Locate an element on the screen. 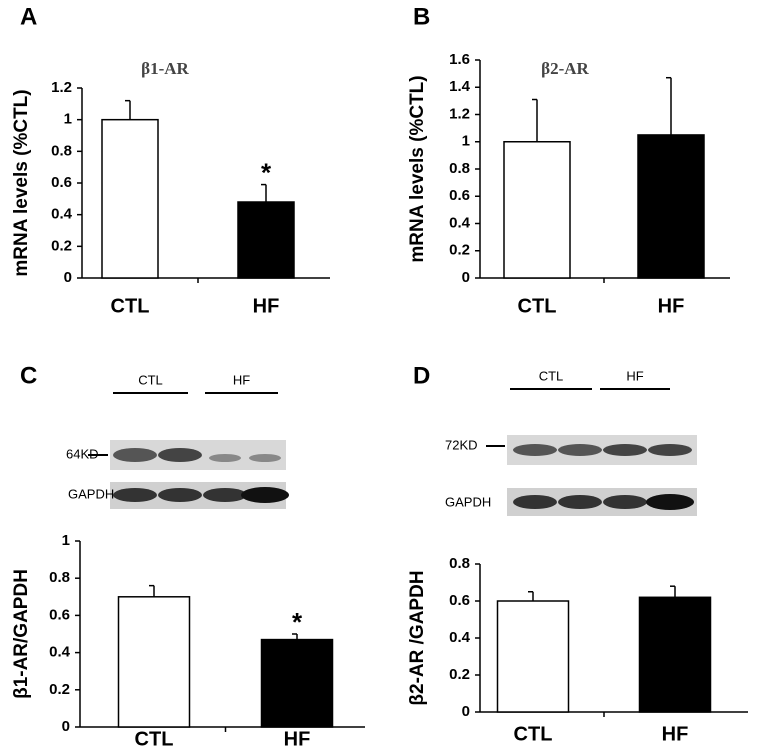 The image size is (779, 748). blot-d is located at coordinates (591, 475).